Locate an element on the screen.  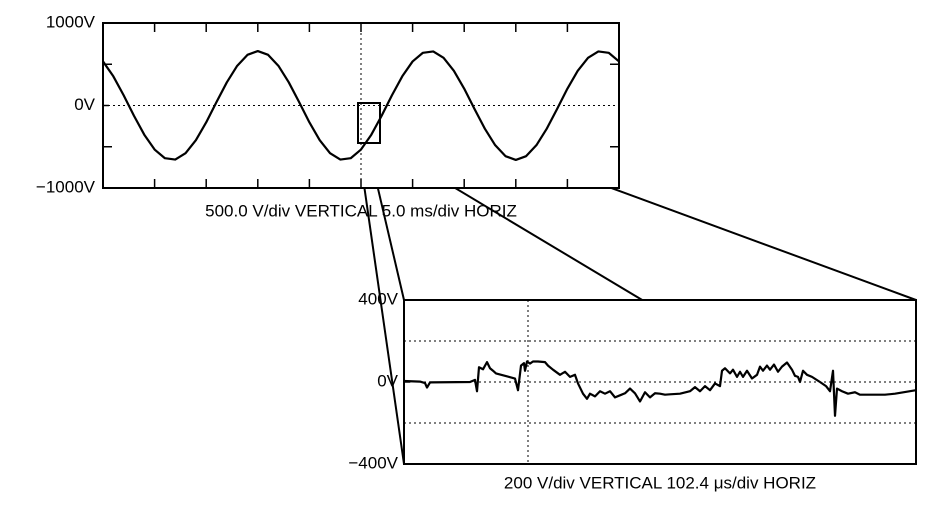
y-tick-label: 1000V is located at coordinates (71, 21).